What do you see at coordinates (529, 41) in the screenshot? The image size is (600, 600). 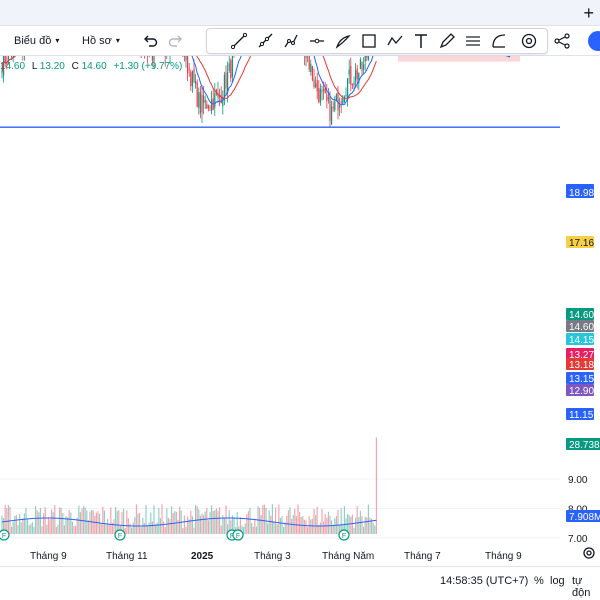 I see `visibility-tool` at bounding box center [529, 41].